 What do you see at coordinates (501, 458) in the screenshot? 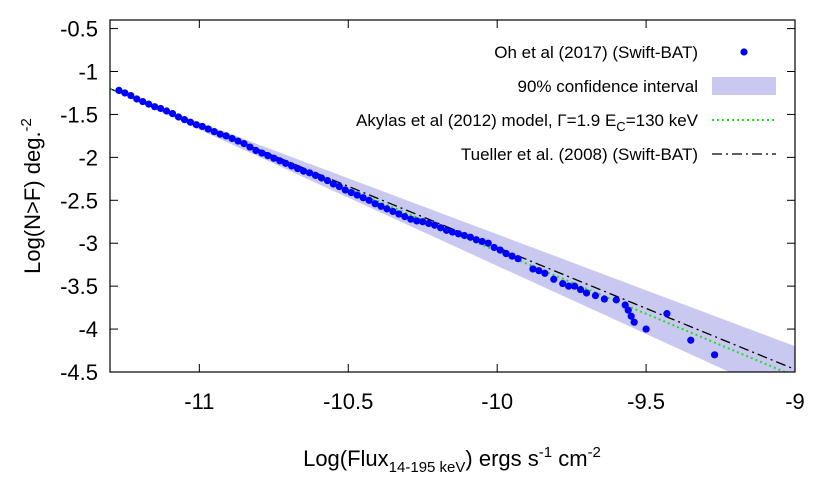
I see `x-axis-title-rest: ) ergs s` at bounding box center [501, 458].